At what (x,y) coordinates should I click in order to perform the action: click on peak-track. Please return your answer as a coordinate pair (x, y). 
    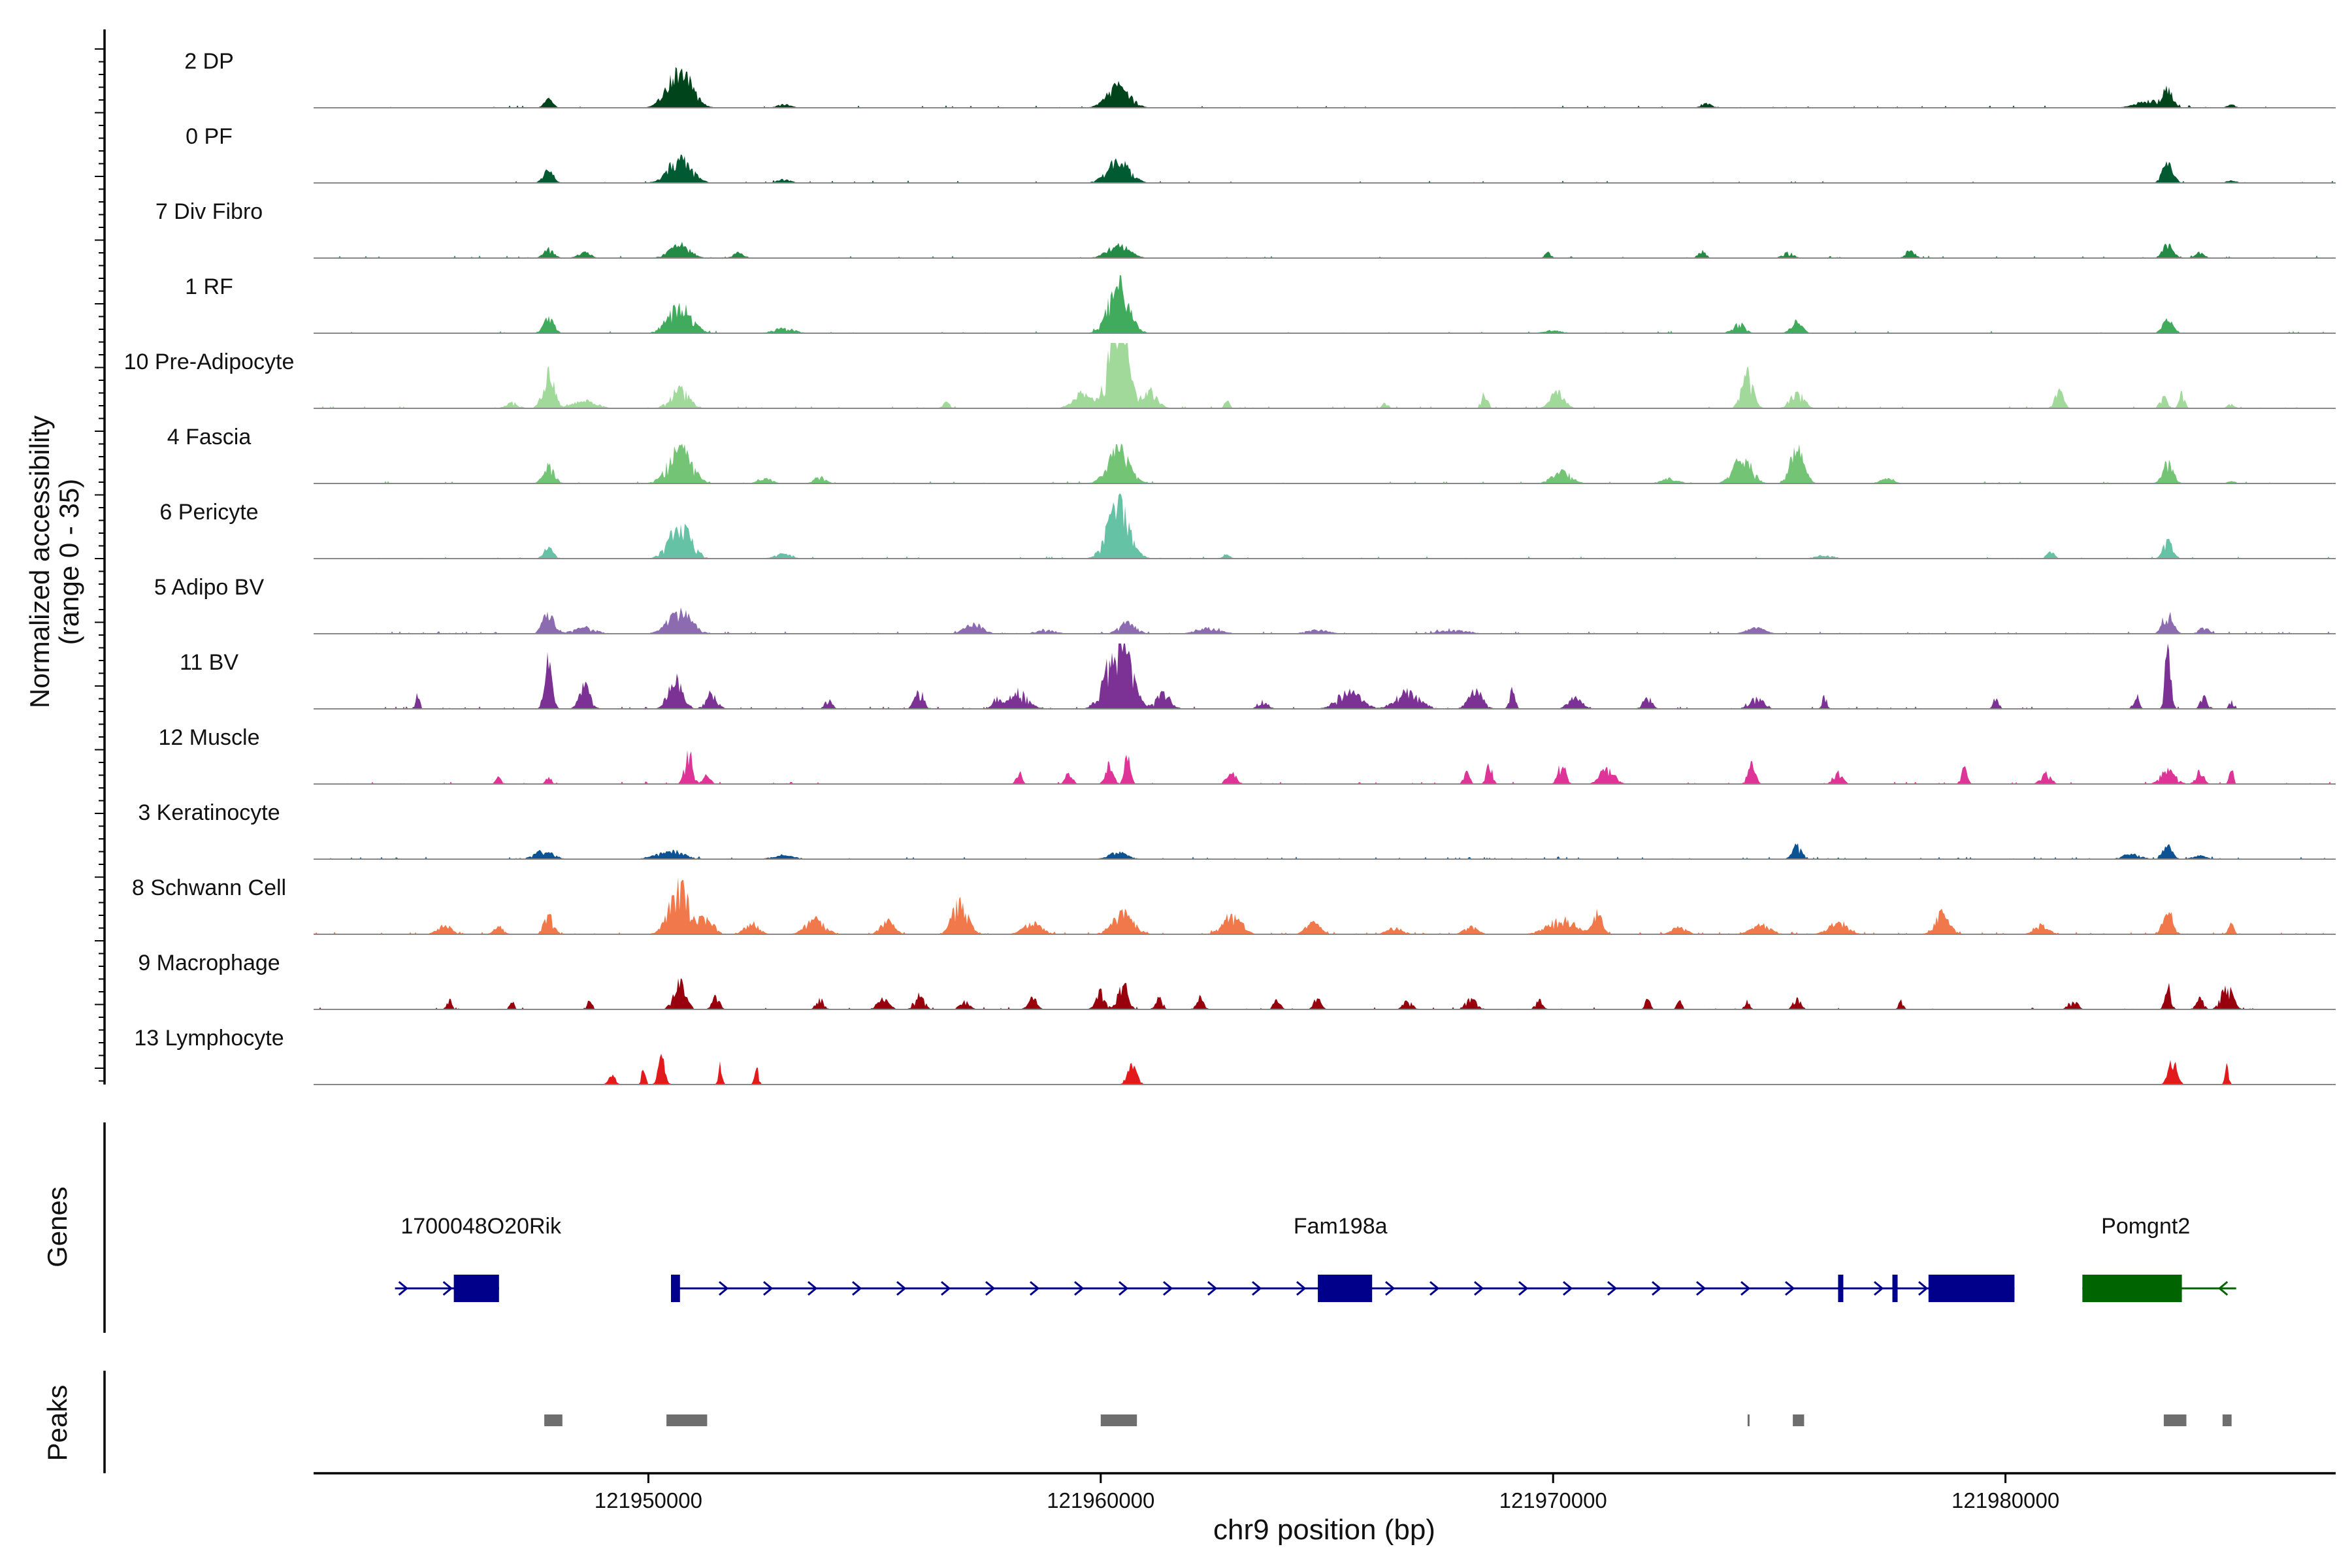
    Looking at the image, I should click on (1388, 1420).